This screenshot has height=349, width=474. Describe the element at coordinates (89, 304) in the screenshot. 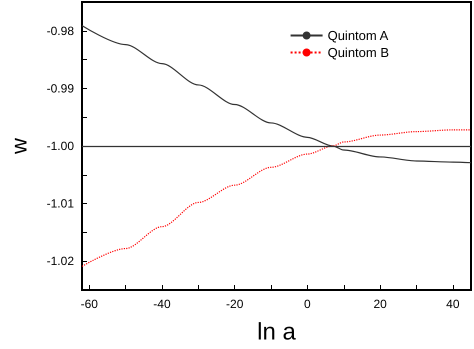

I see `x-tick-label: -60` at that location.